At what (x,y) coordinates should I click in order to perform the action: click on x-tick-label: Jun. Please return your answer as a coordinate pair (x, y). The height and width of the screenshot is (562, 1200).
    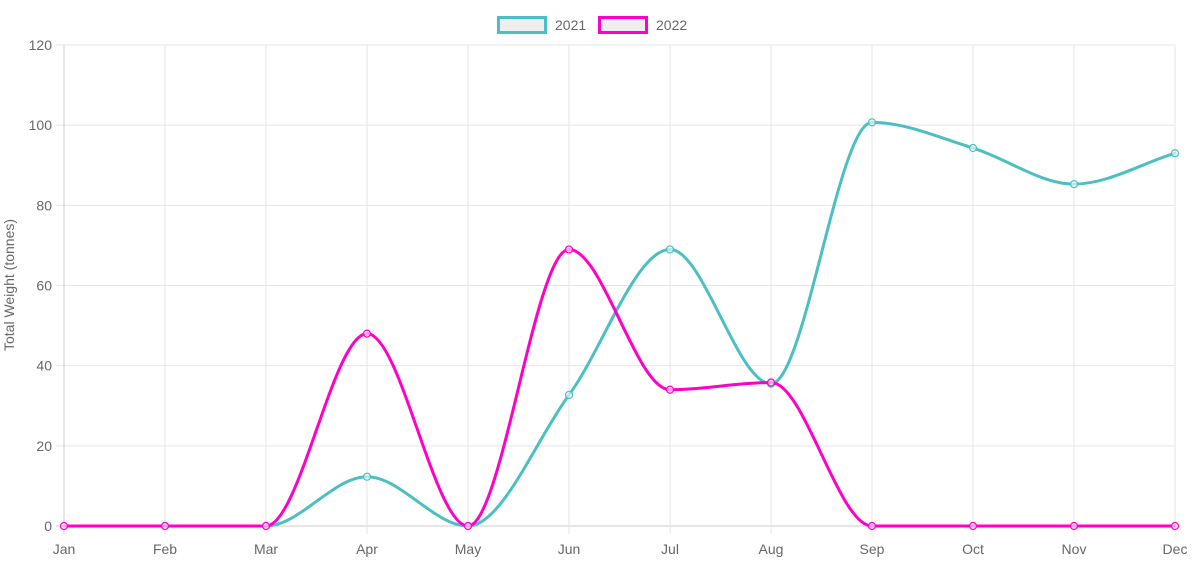
    Looking at the image, I should click on (569, 549).